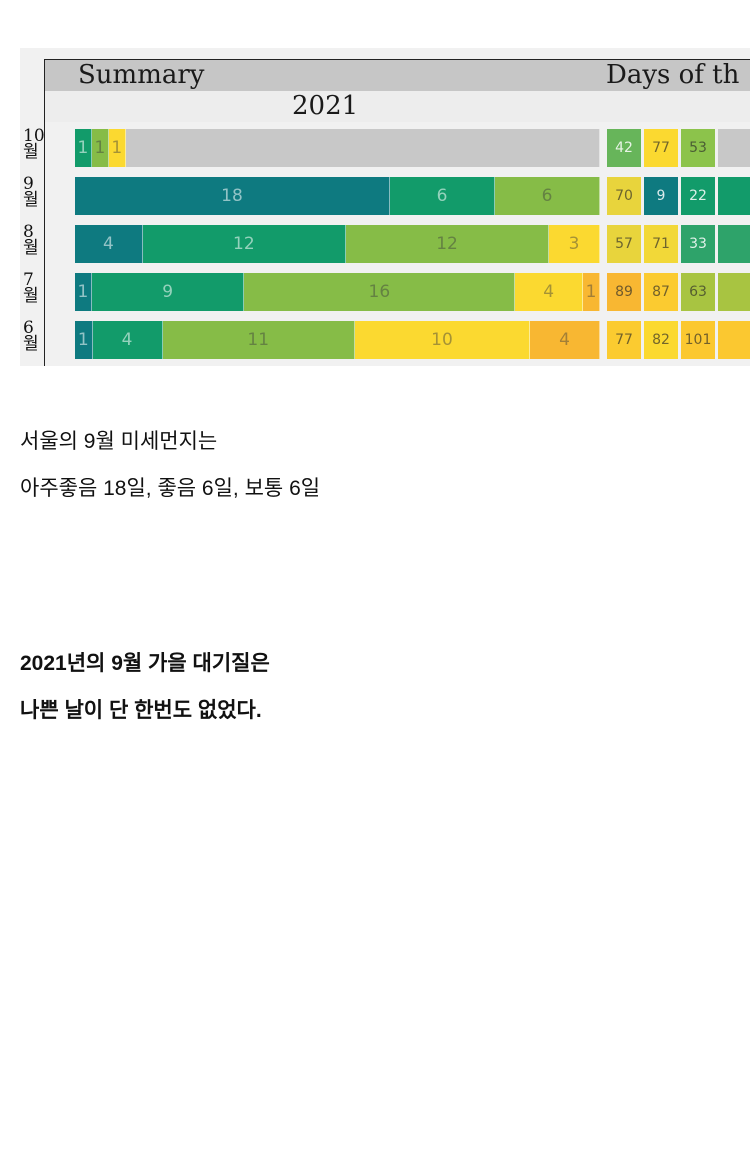 This screenshot has height=1156, width=750. I want to click on daily-value-row0-col2: 53, so click(698, 148).